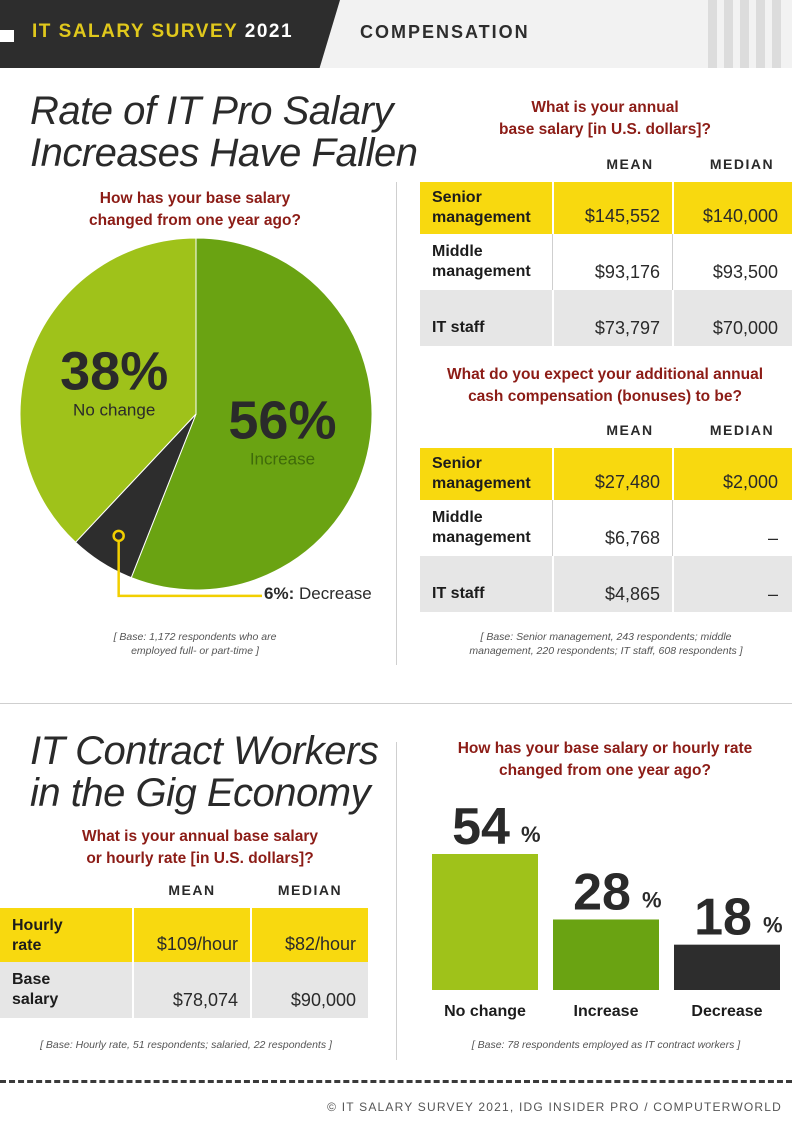 The width and height of the screenshot is (792, 1128). I want to click on median-value: $82/hour, so click(320, 944).